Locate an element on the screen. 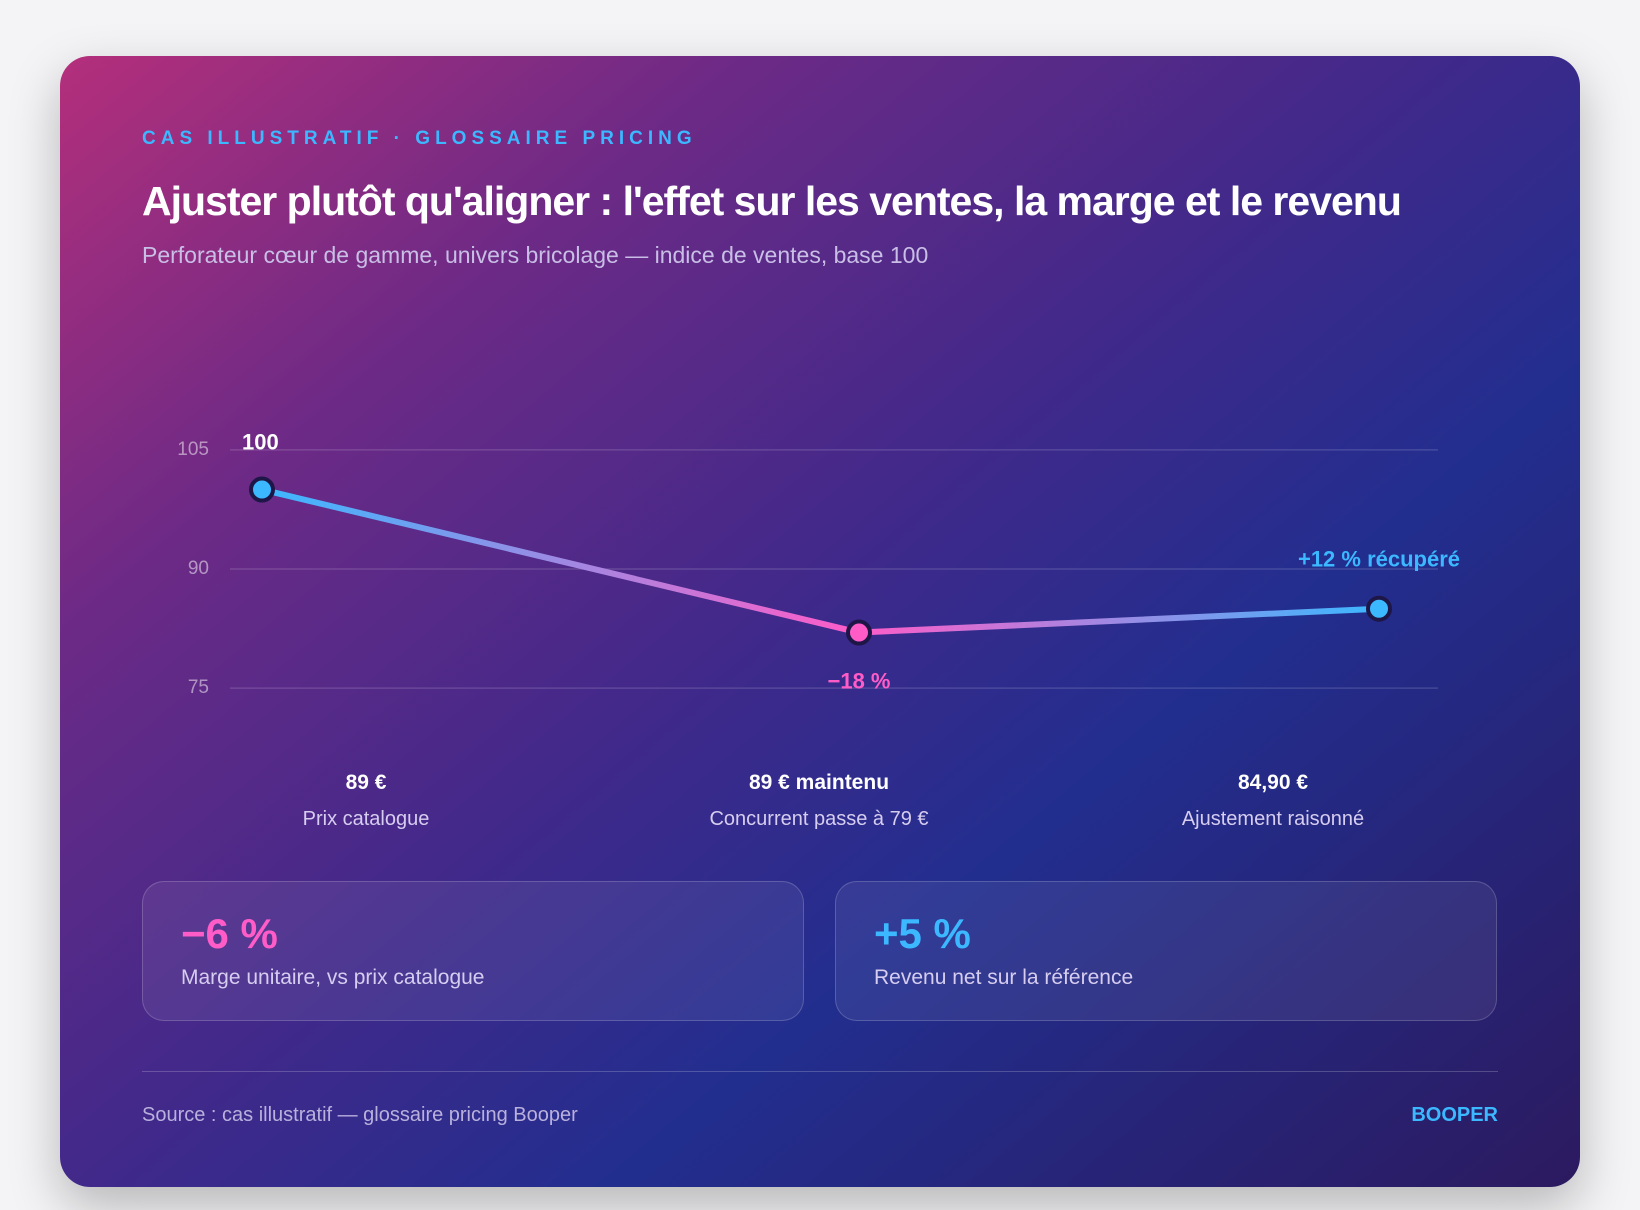  kpi-card: −6 % Marge unitaire, vs prix catalogue is located at coordinates (473, 951).